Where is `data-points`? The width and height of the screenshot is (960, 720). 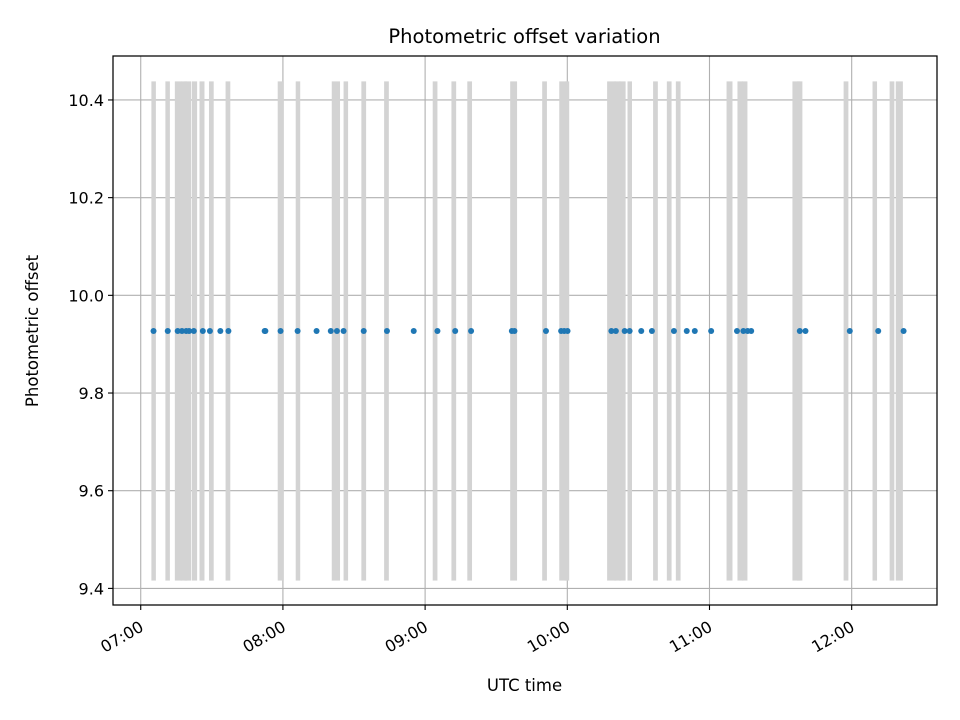 data-points is located at coordinates (528, 330).